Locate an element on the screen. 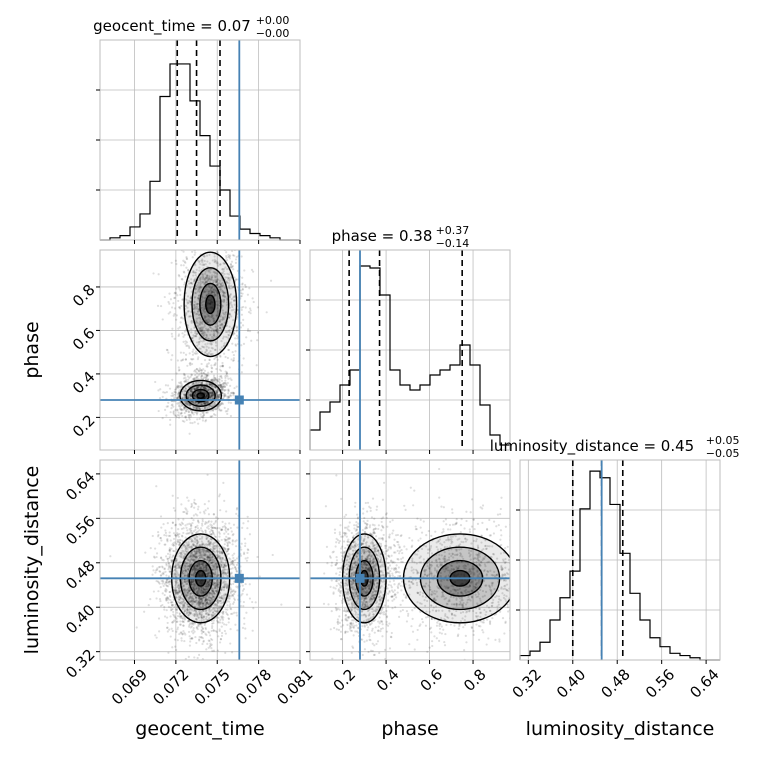 This screenshot has width=760, height=760. panel-frame is located at coordinates (200, 350).